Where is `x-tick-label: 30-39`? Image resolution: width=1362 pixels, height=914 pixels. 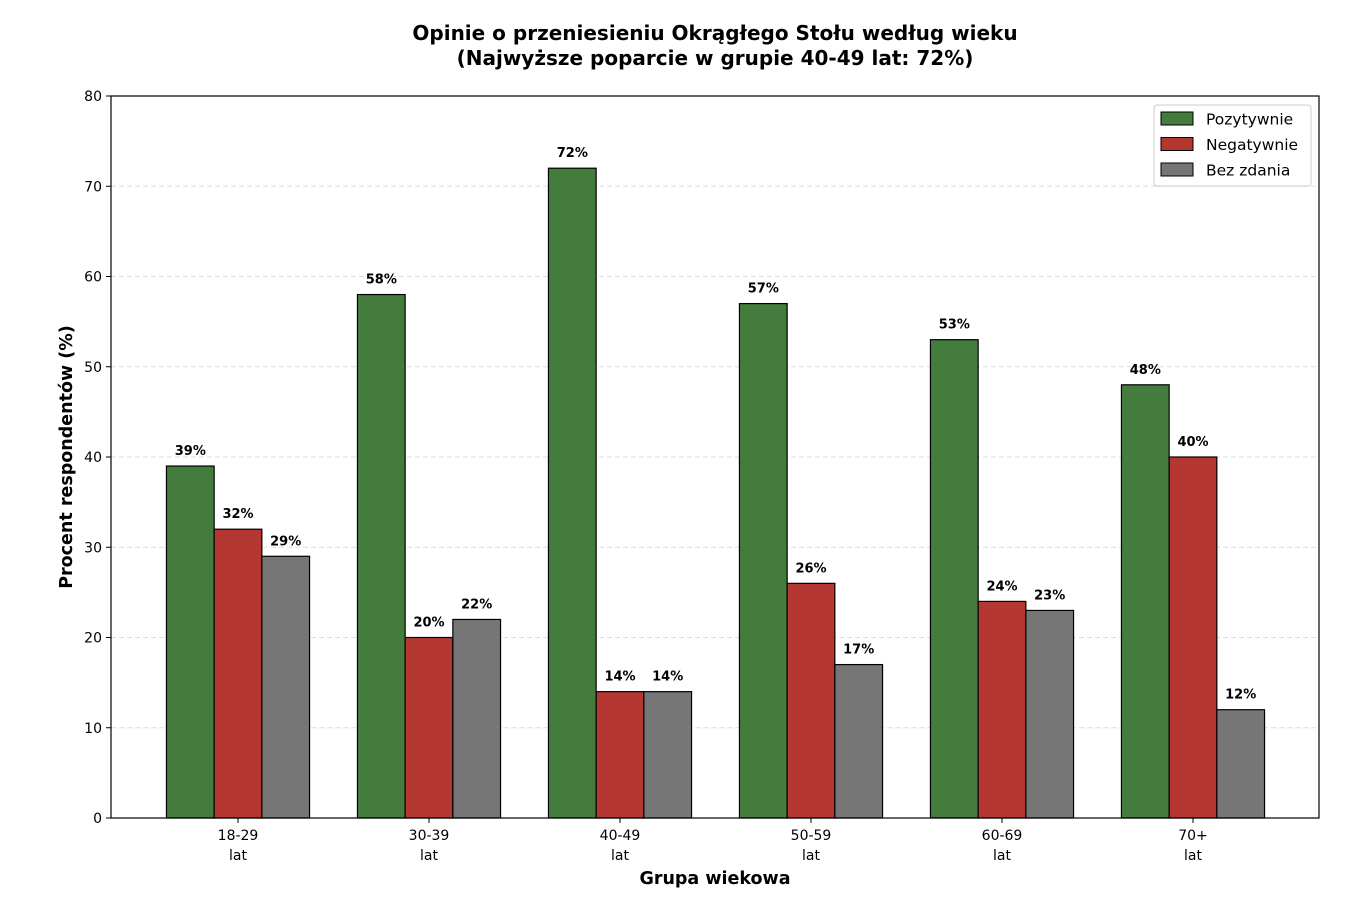
x-tick-label: 30-39 is located at coordinates (429, 836).